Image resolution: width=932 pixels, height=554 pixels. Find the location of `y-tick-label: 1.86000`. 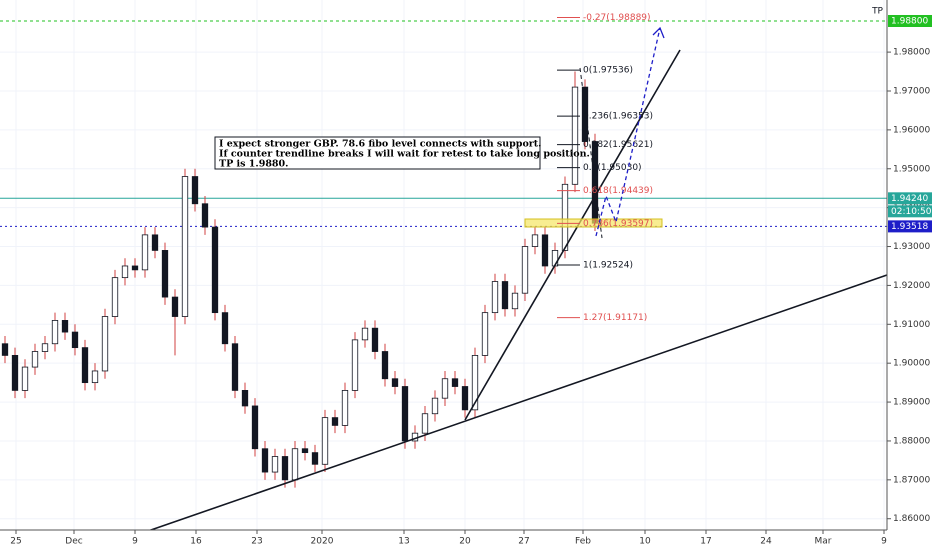

y-tick-label: 1.86000 is located at coordinates (911, 519).